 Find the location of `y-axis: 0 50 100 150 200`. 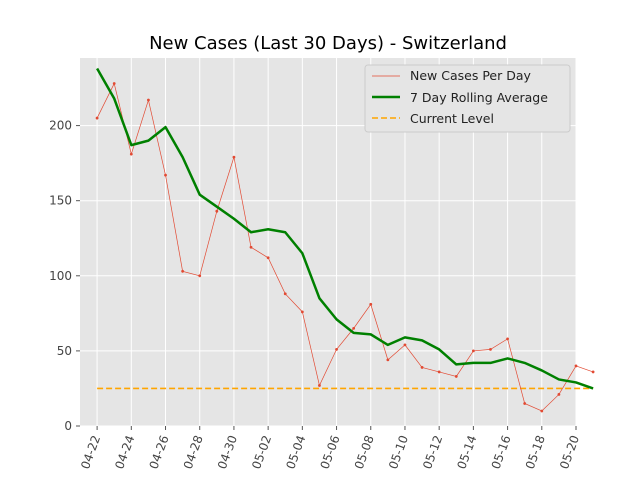

y-axis: 0 50 100 150 200 is located at coordinates (64, 276).